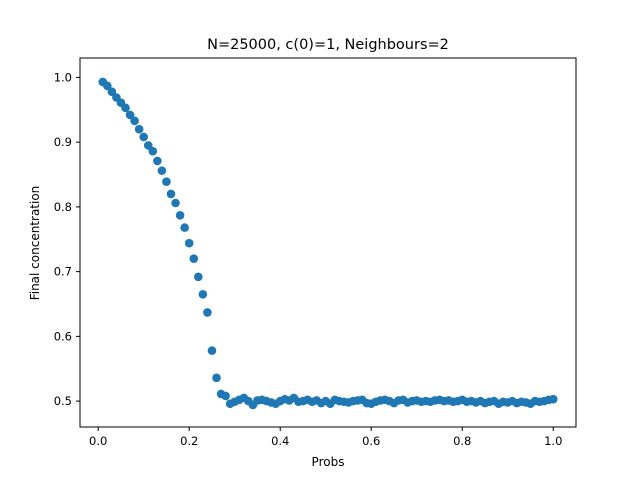 The image size is (640, 480). Describe the element at coordinates (35, 243) in the screenshot. I see `y-axis-label: Final concentration` at that location.